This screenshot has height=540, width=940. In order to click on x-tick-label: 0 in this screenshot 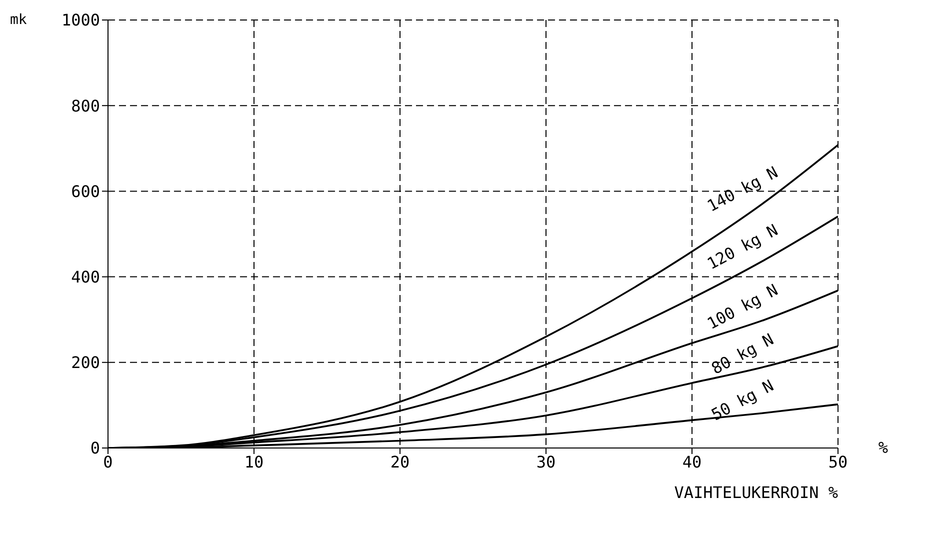, I will do `click(108, 462)`.